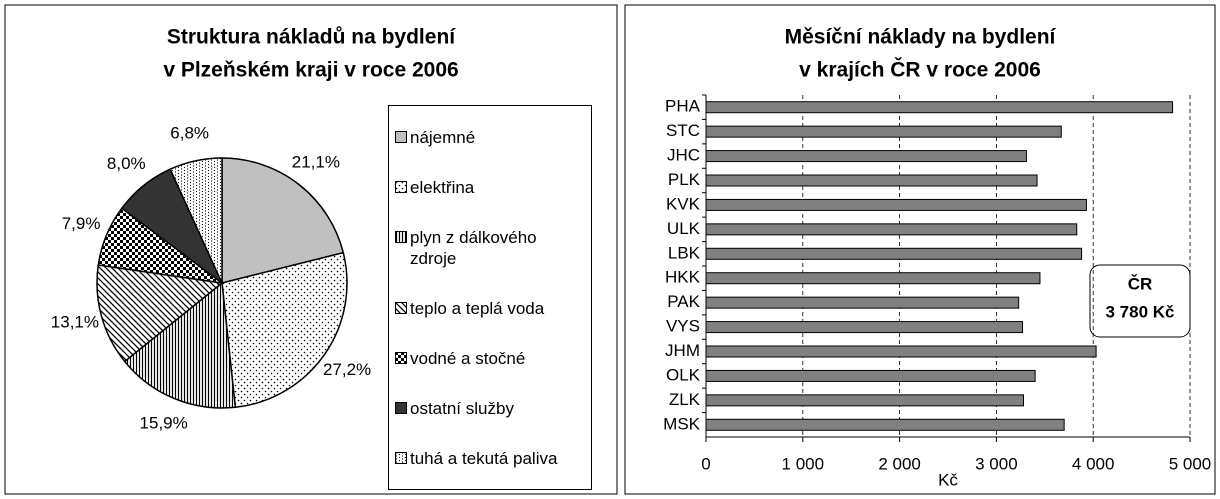 The image size is (1220, 499). What do you see at coordinates (1140, 283) in the screenshot?
I see `annotation: ČR` at bounding box center [1140, 283].